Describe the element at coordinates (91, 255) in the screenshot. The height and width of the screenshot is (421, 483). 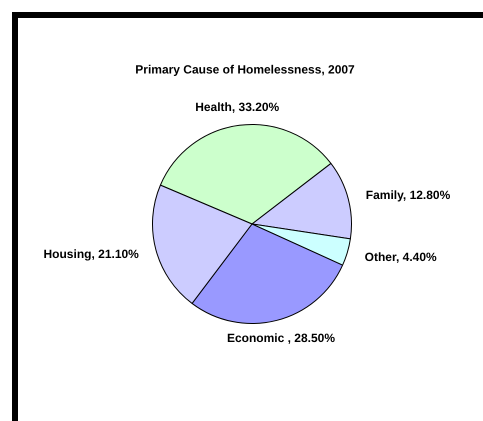
I see `slice-label: Housing, 21.10%` at that location.